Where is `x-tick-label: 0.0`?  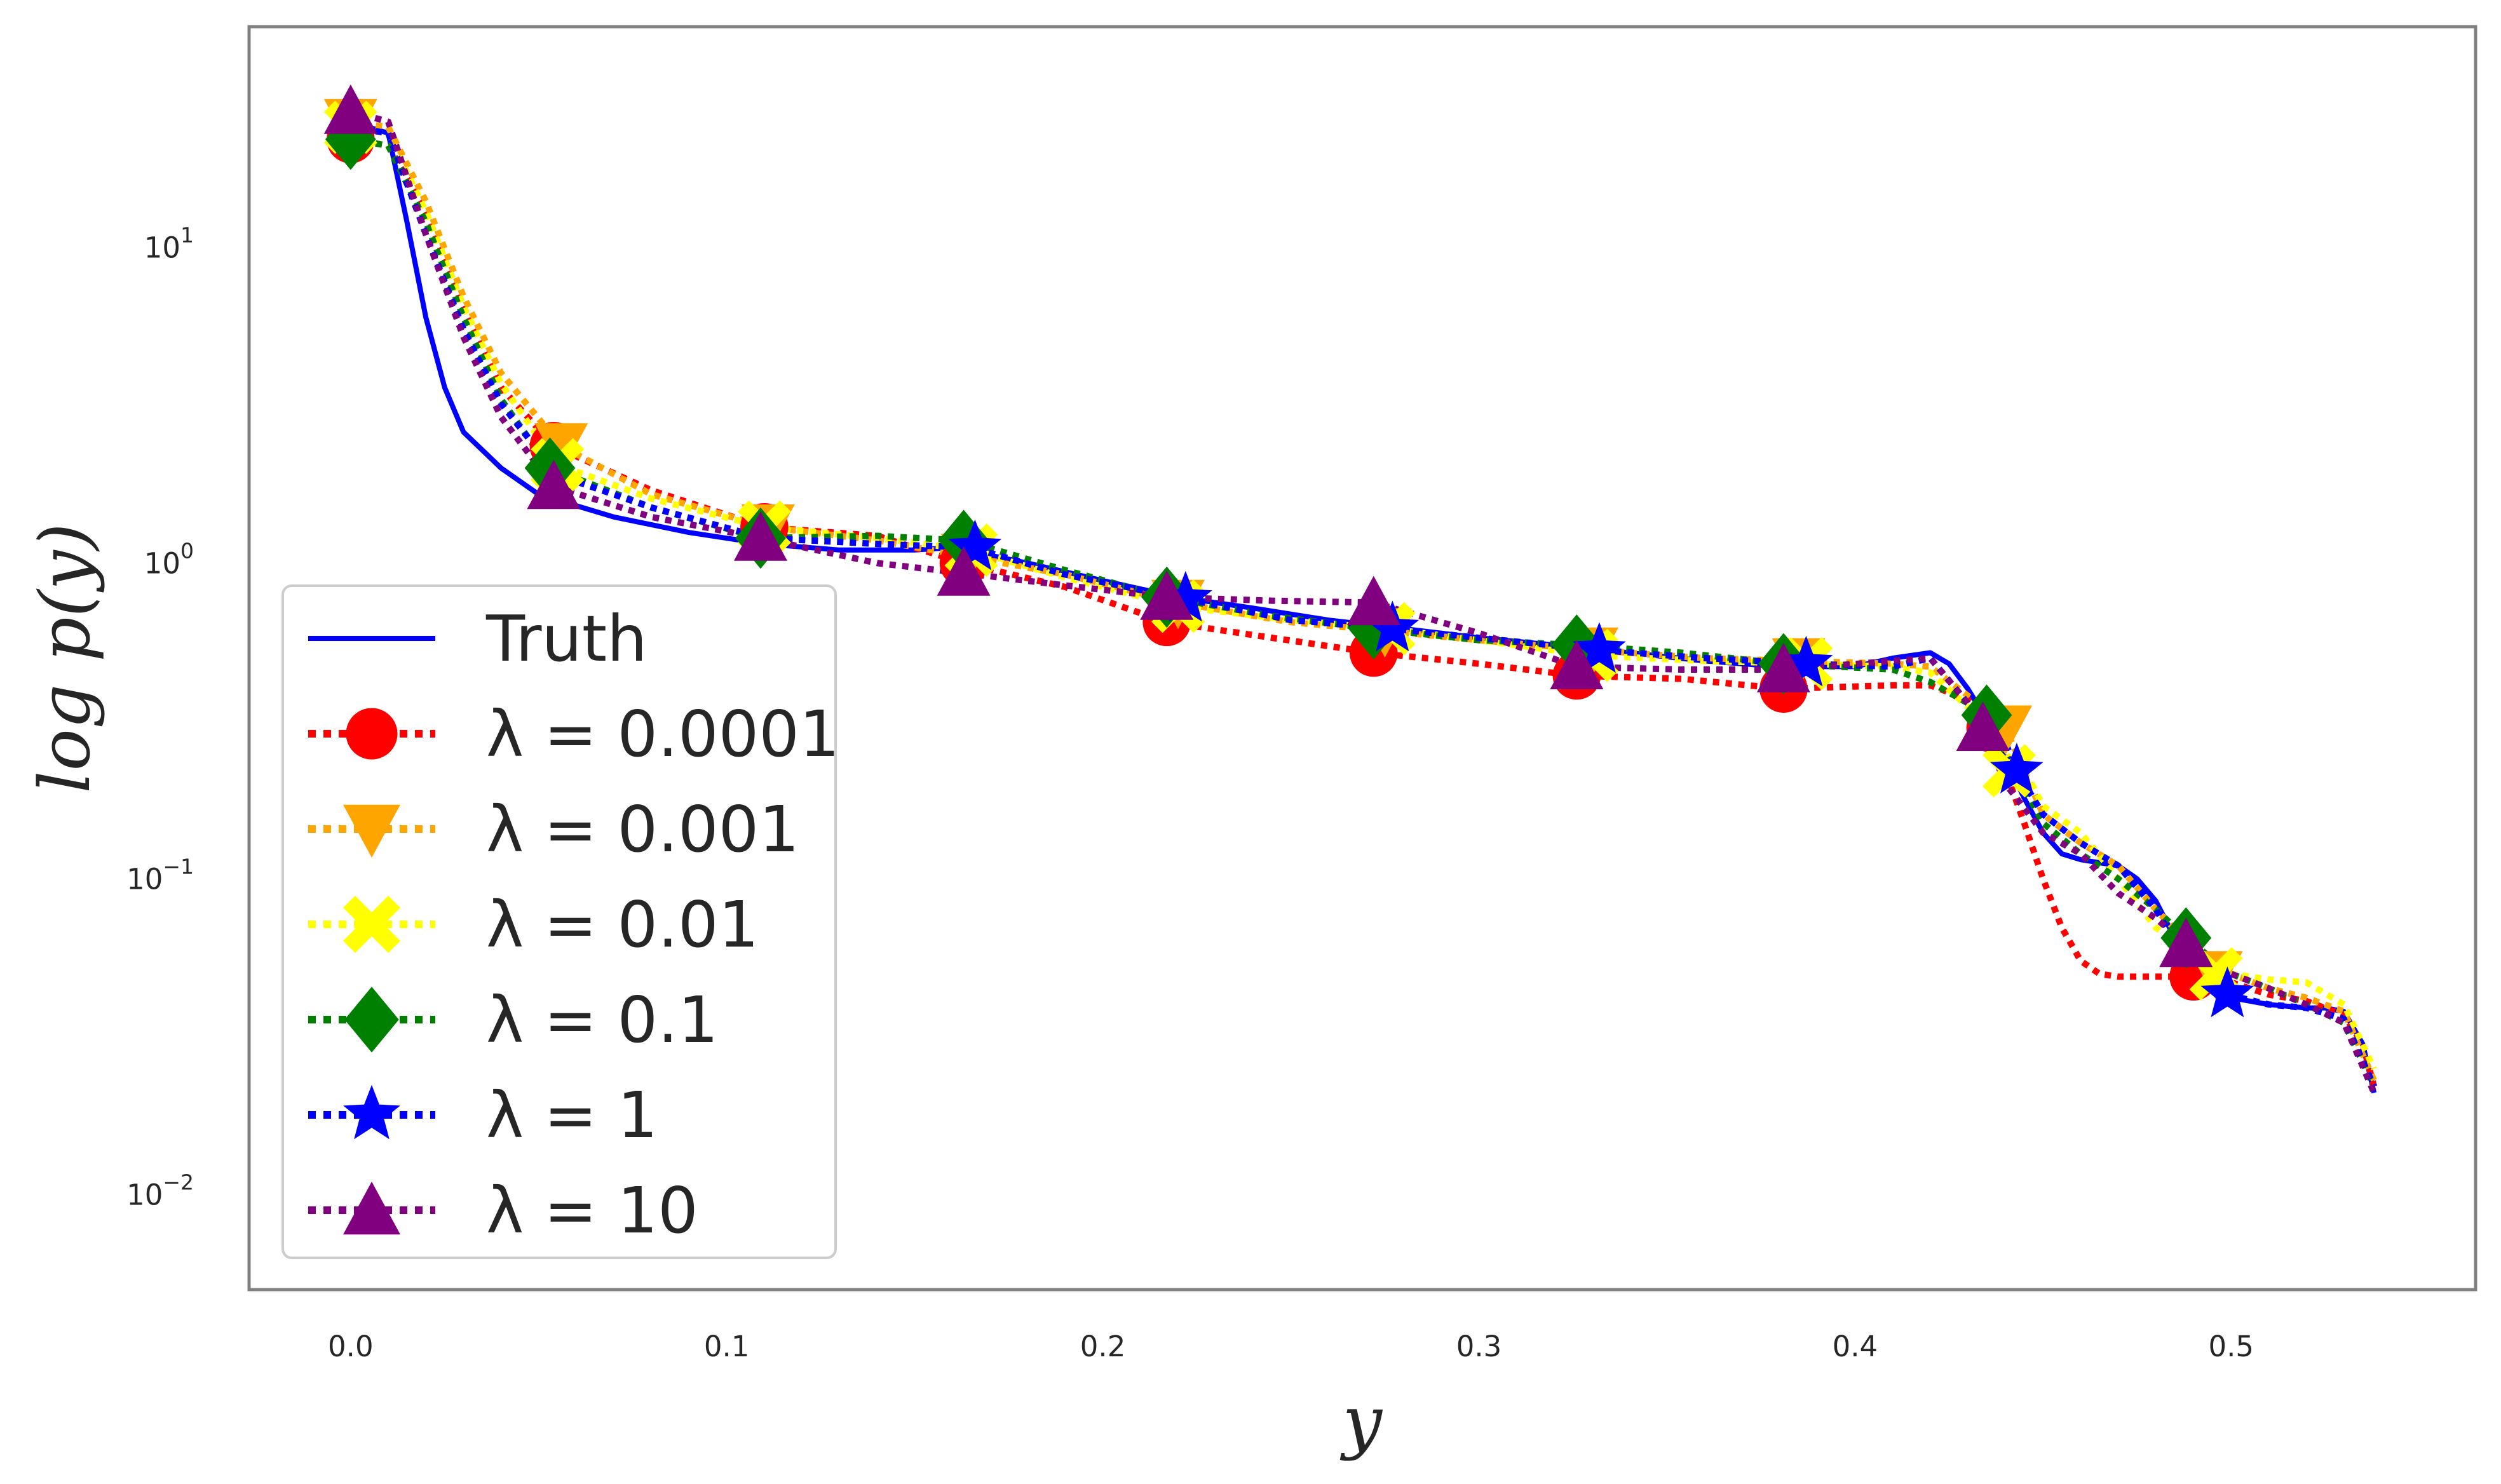 x-tick-label: 0.0 is located at coordinates (351, 1346).